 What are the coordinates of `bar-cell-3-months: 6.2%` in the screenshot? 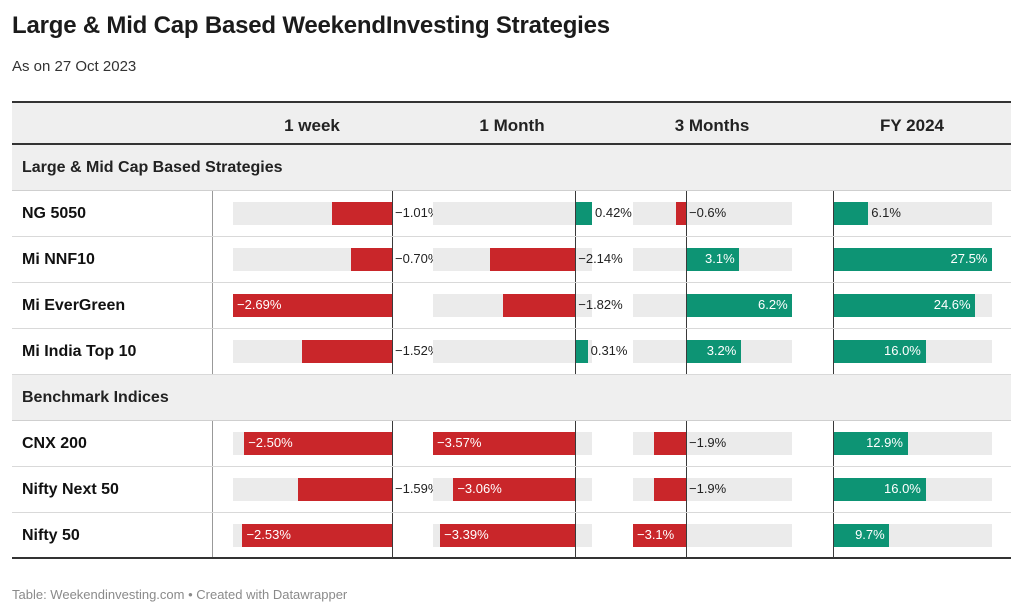 It's located at (712, 305).